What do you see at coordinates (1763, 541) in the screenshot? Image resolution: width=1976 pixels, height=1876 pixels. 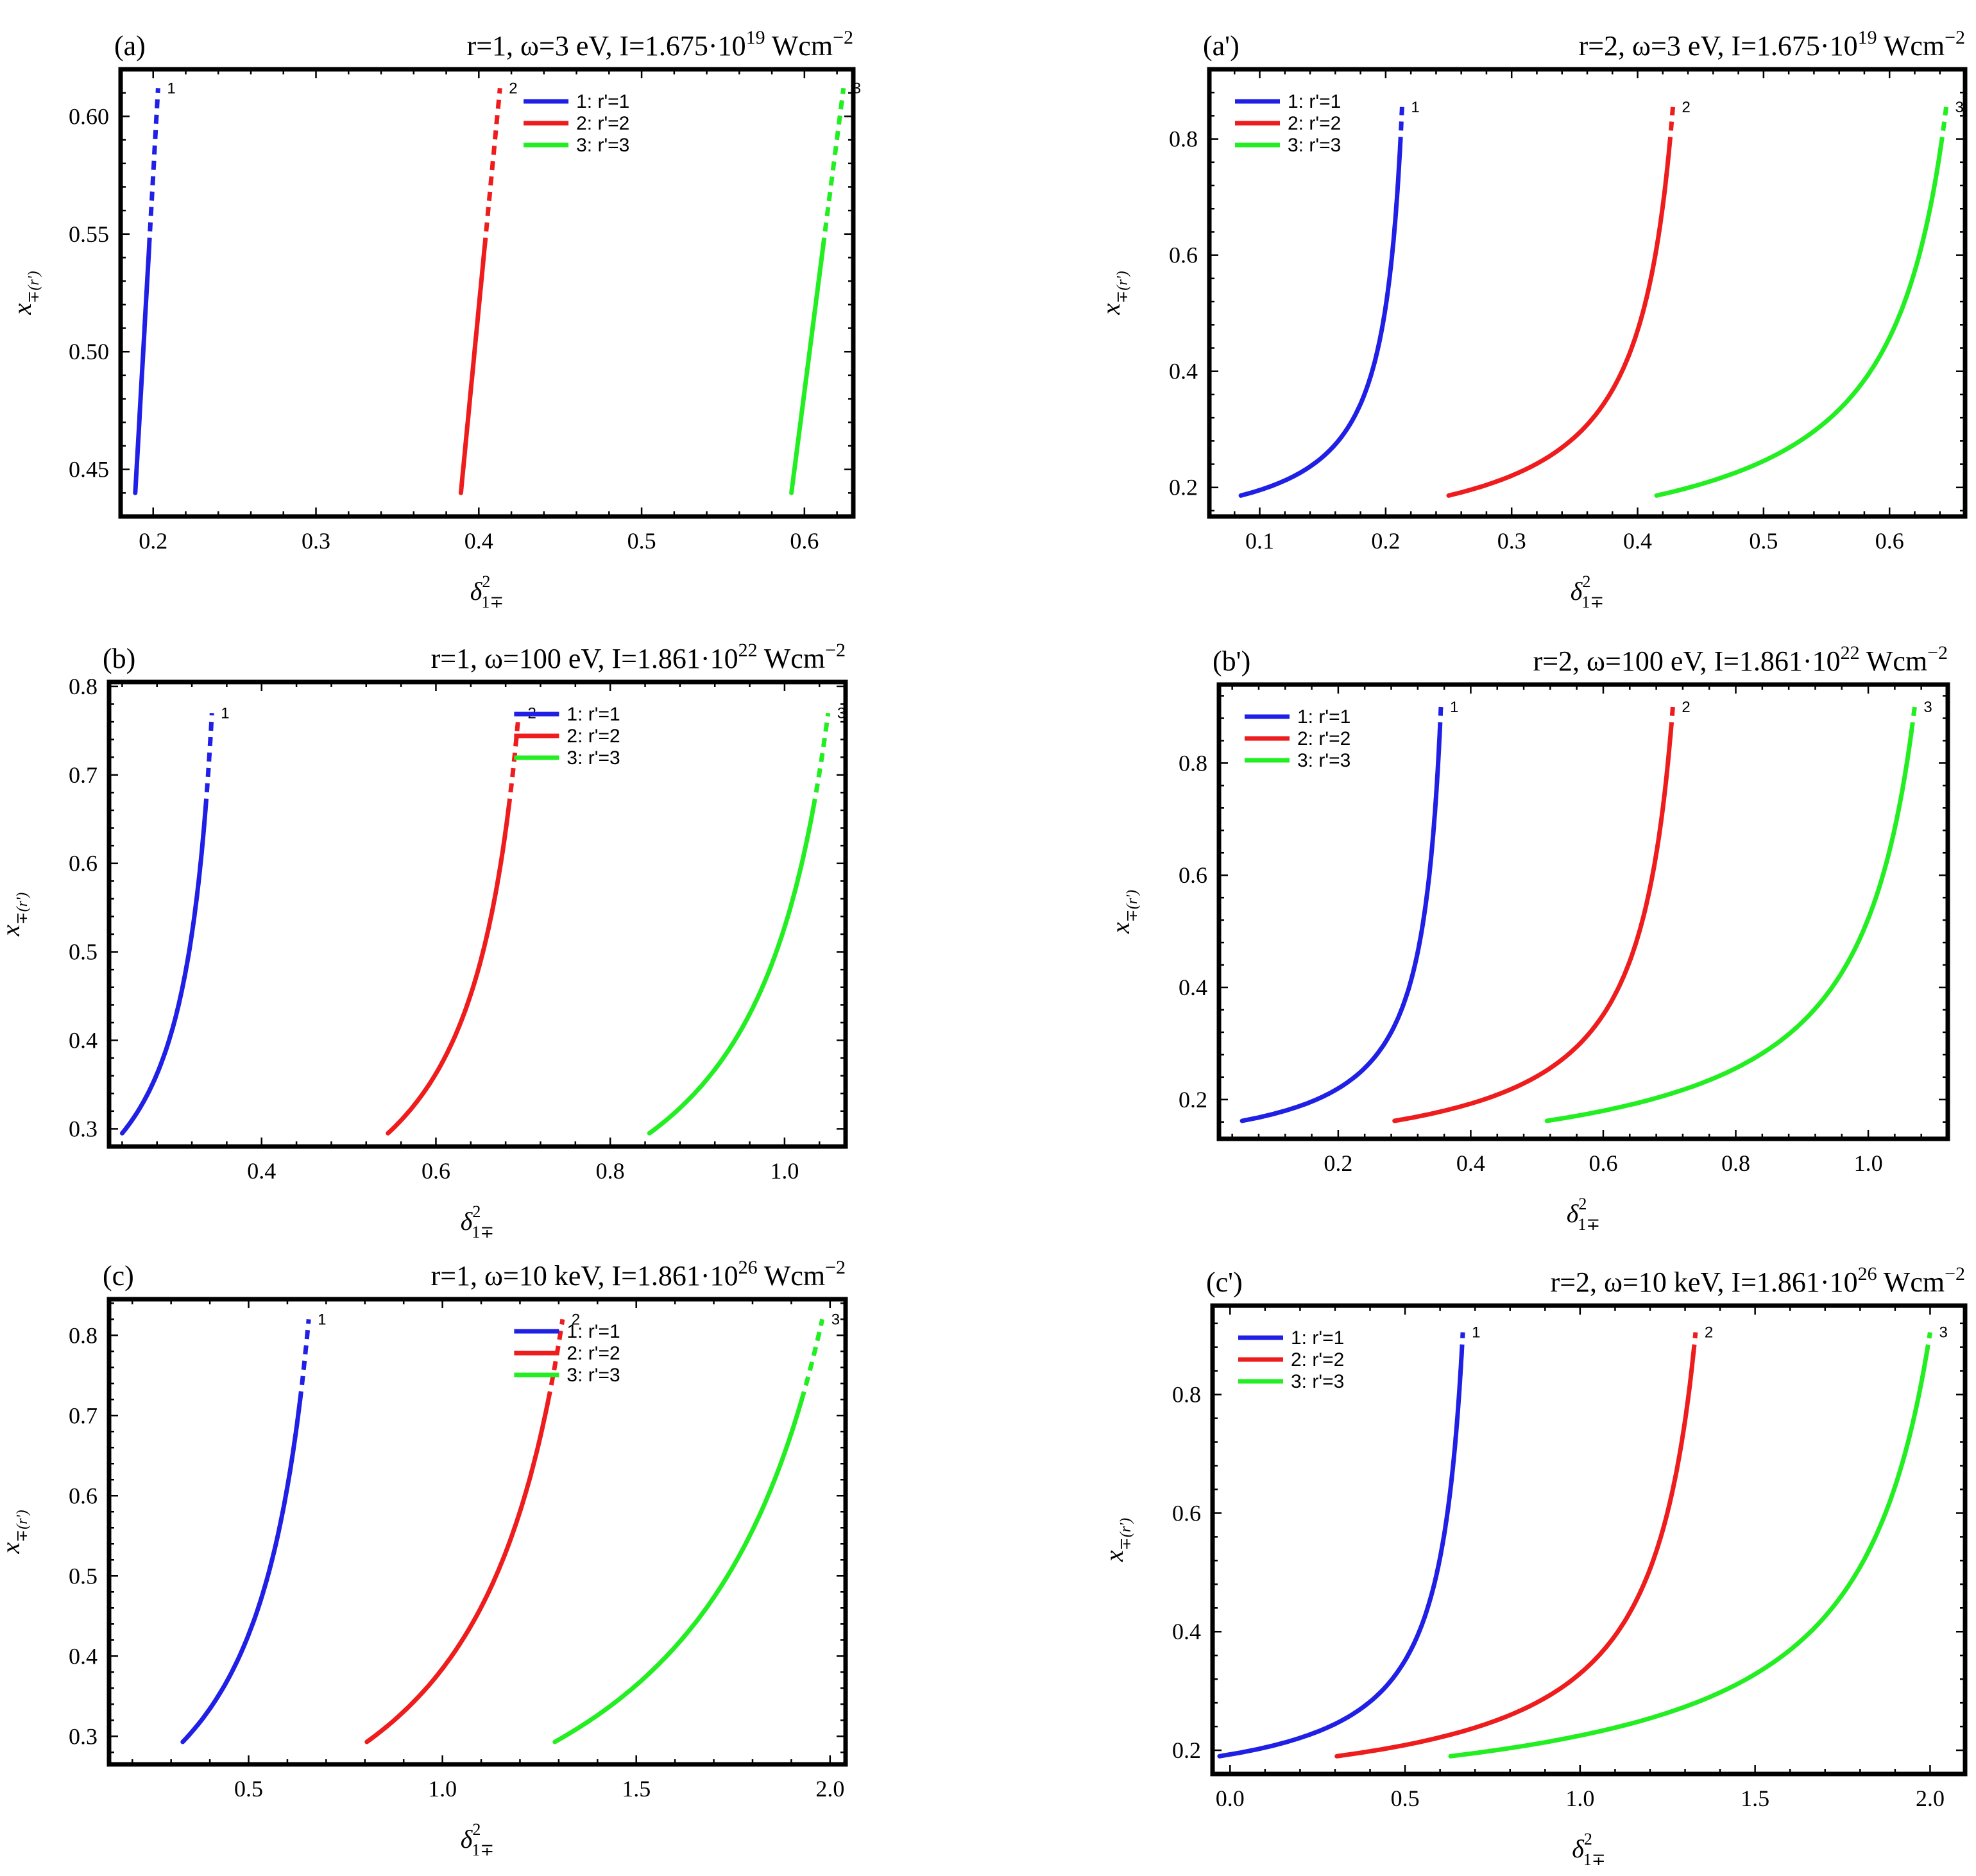 I see `x-tick-label: 0.5` at bounding box center [1763, 541].